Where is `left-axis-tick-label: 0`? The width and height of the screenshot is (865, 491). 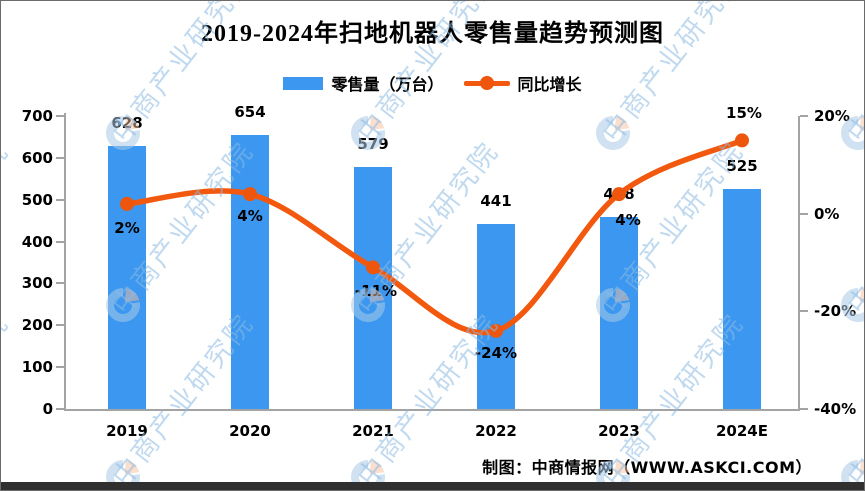 left-axis-tick-label: 0 is located at coordinates (47, 409).